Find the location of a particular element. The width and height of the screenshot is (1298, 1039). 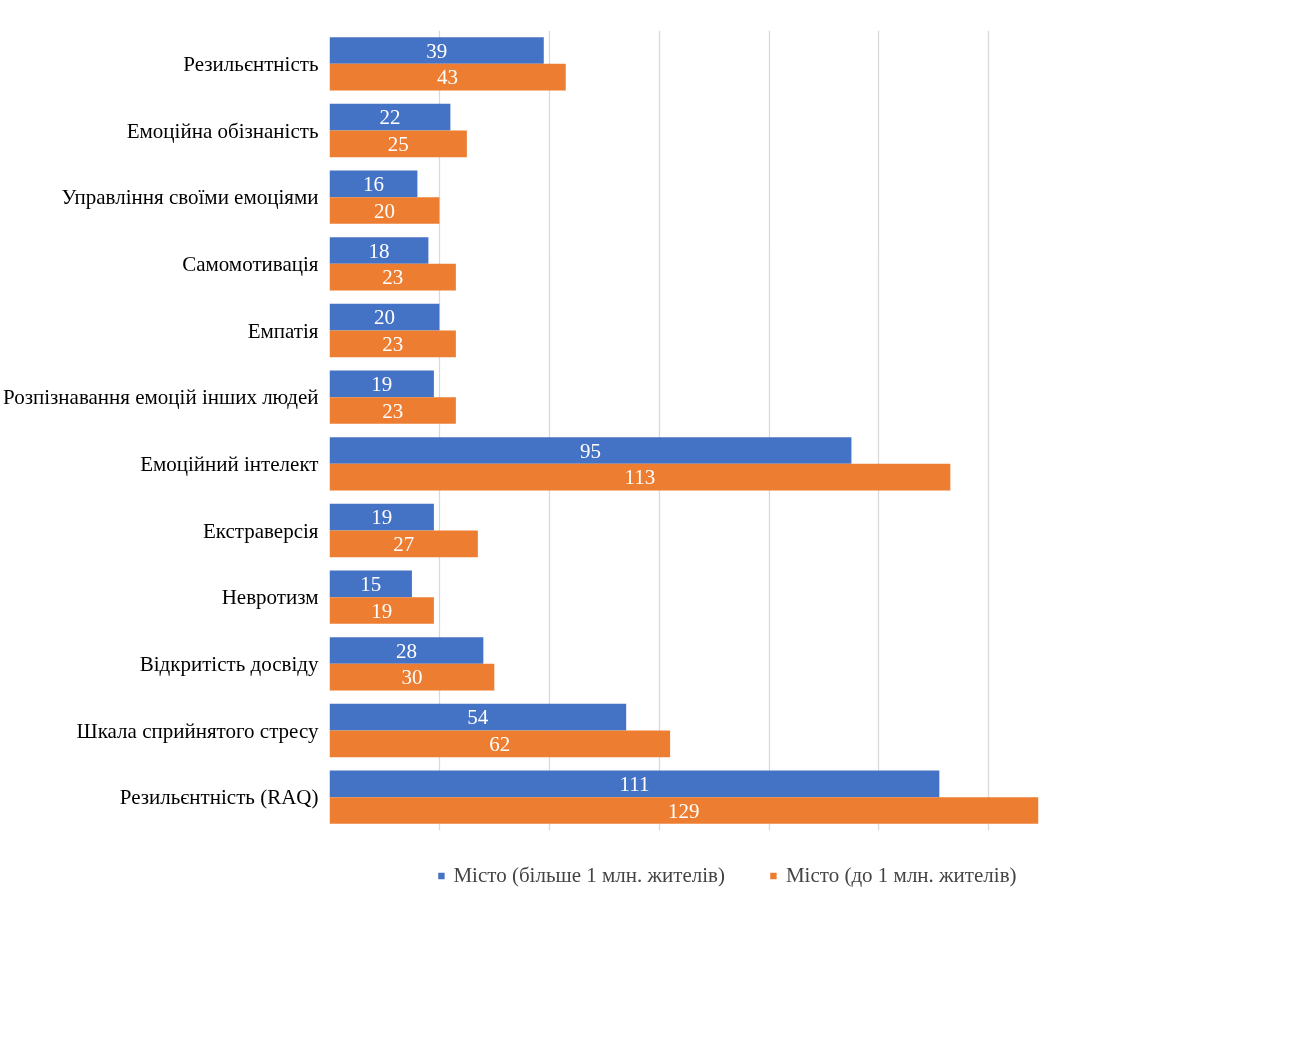

data-label: 22 is located at coordinates (390, 117).